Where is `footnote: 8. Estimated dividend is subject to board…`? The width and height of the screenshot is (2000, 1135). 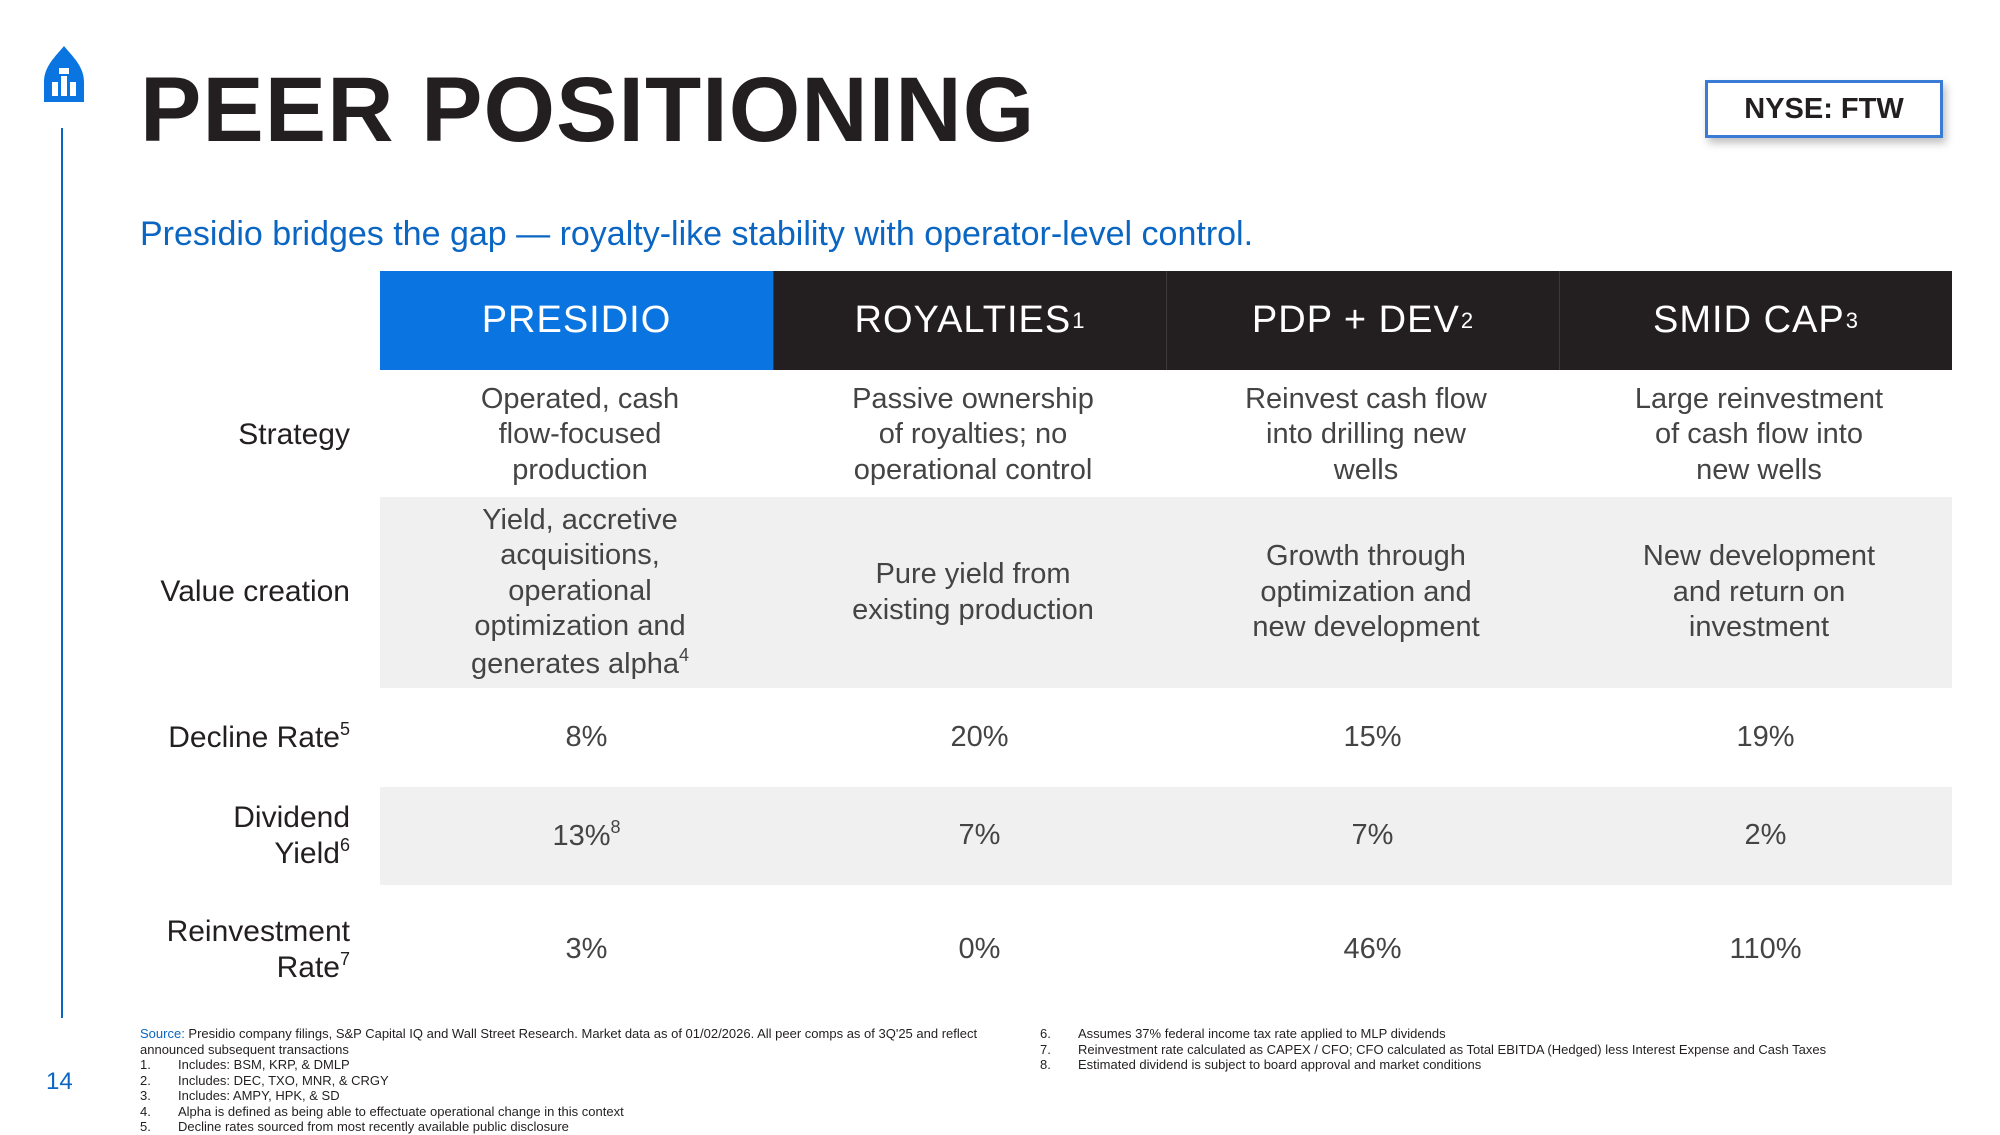 footnote: 8. Estimated dividend is subject to board… is located at coordinates (1500, 1065).